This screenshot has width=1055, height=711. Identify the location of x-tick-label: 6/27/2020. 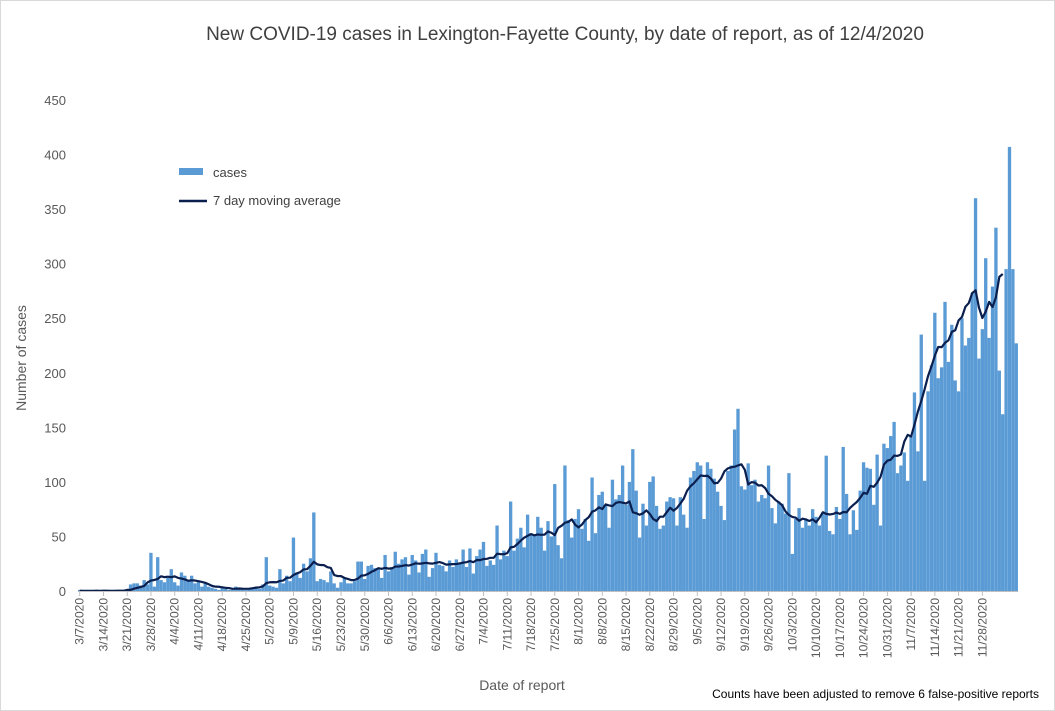
(460, 625).